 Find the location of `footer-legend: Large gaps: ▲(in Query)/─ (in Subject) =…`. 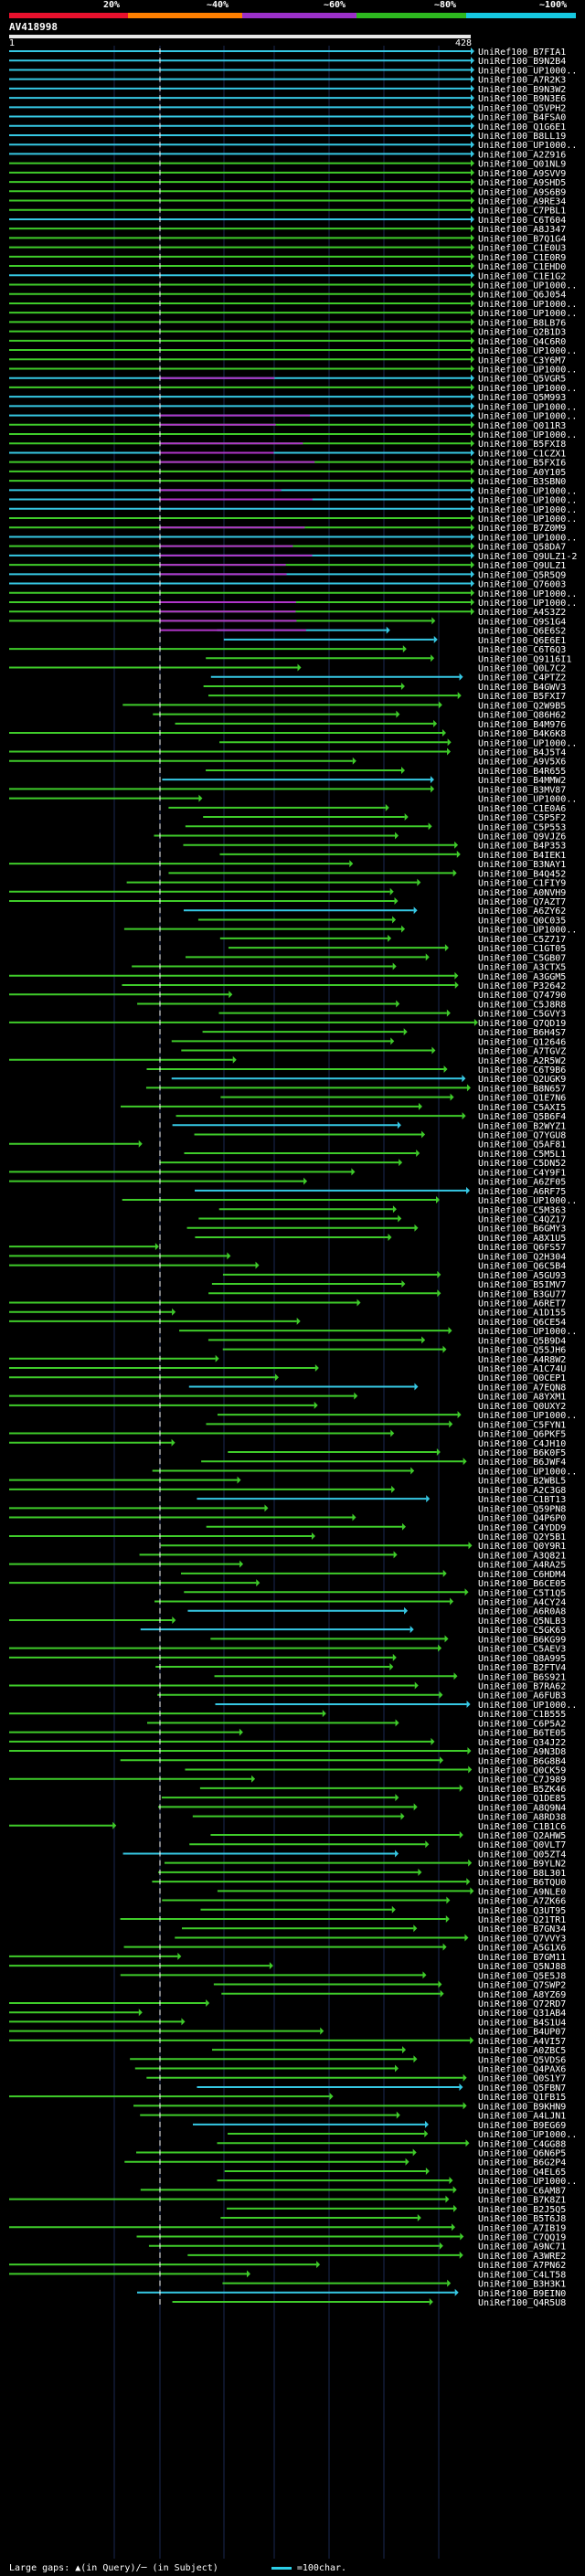

footer-legend: Large gaps: ▲(in Query)/─ (in Subject) =… is located at coordinates (178, 2568).